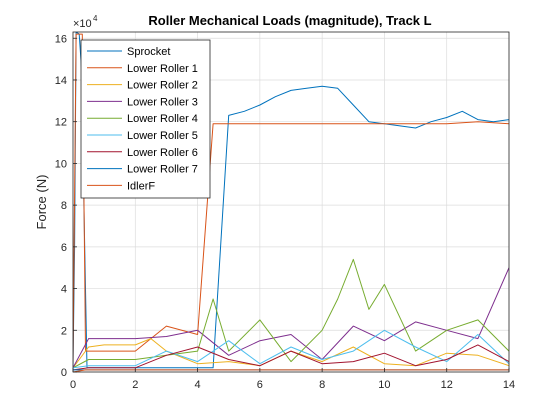  I want to click on legend-label-4: Lower Roller 3, so click(162, 102).